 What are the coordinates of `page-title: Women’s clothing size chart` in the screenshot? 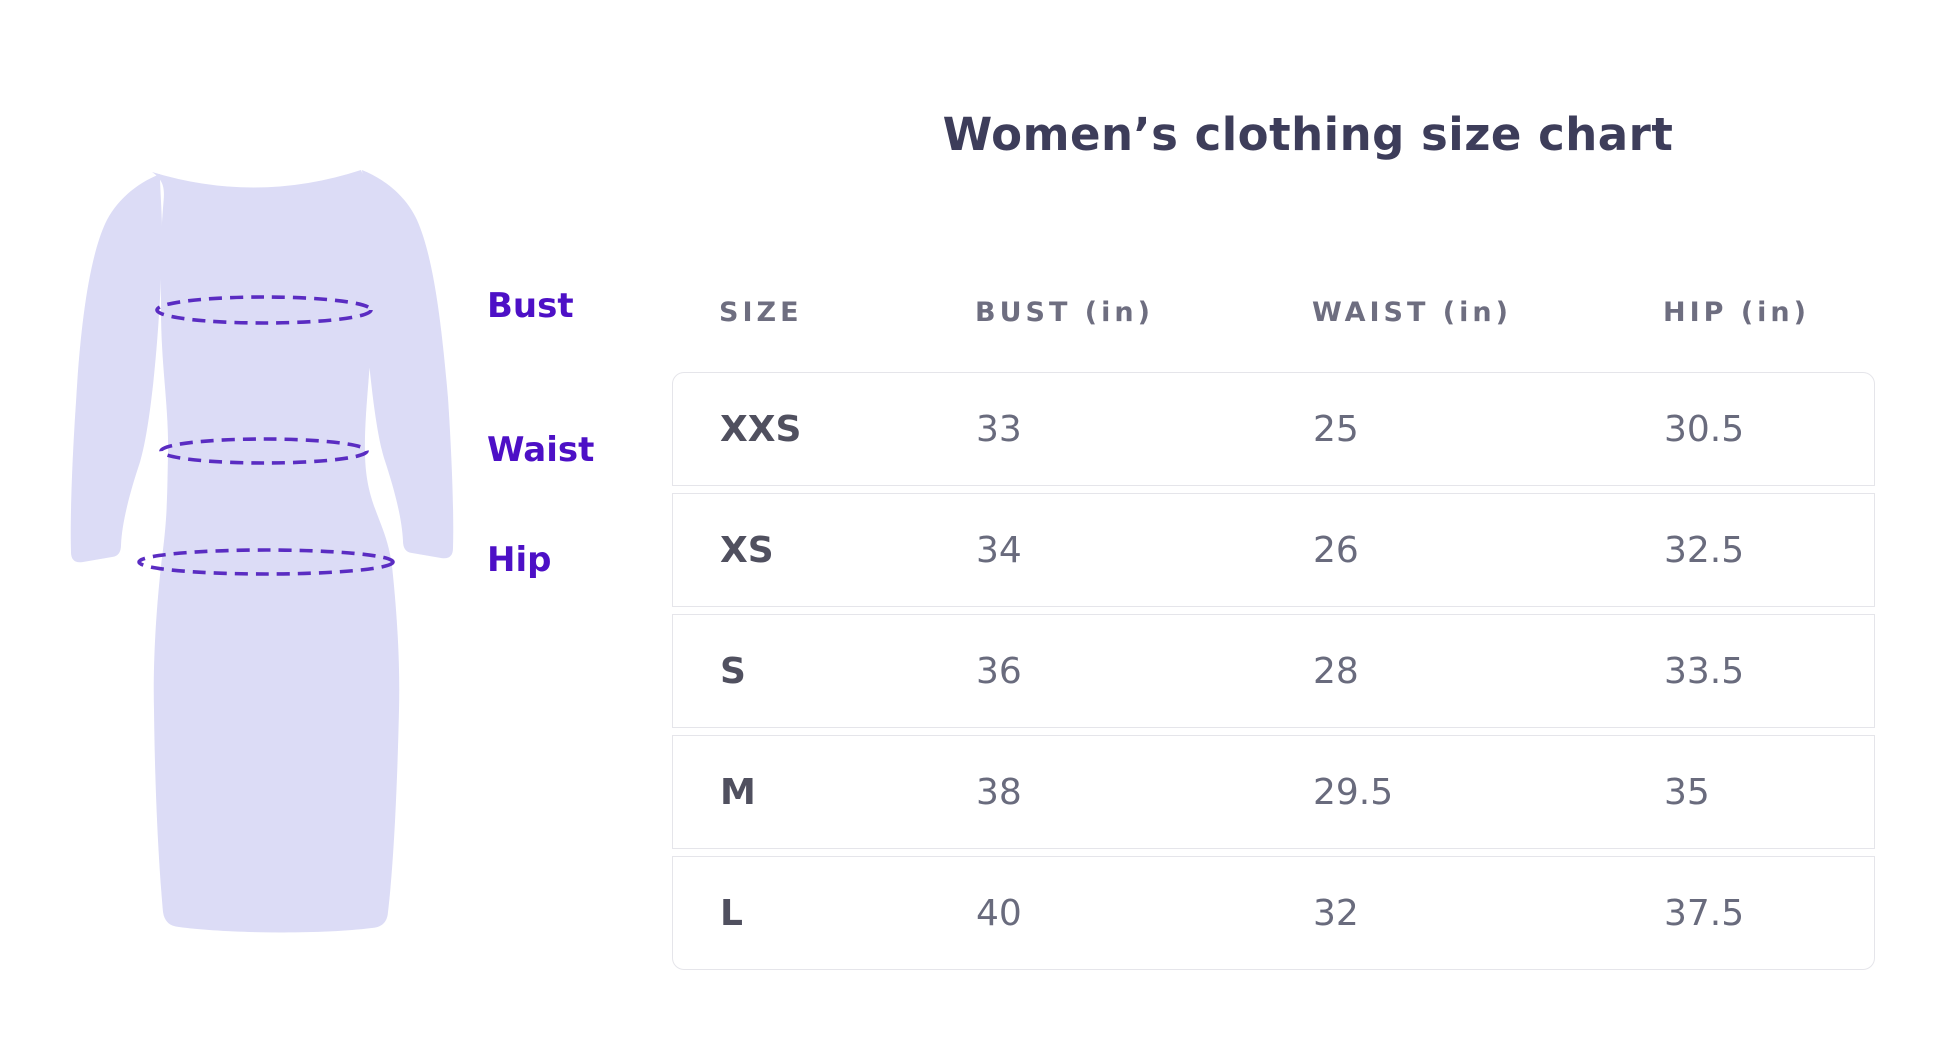 It's located at (1308, 134).